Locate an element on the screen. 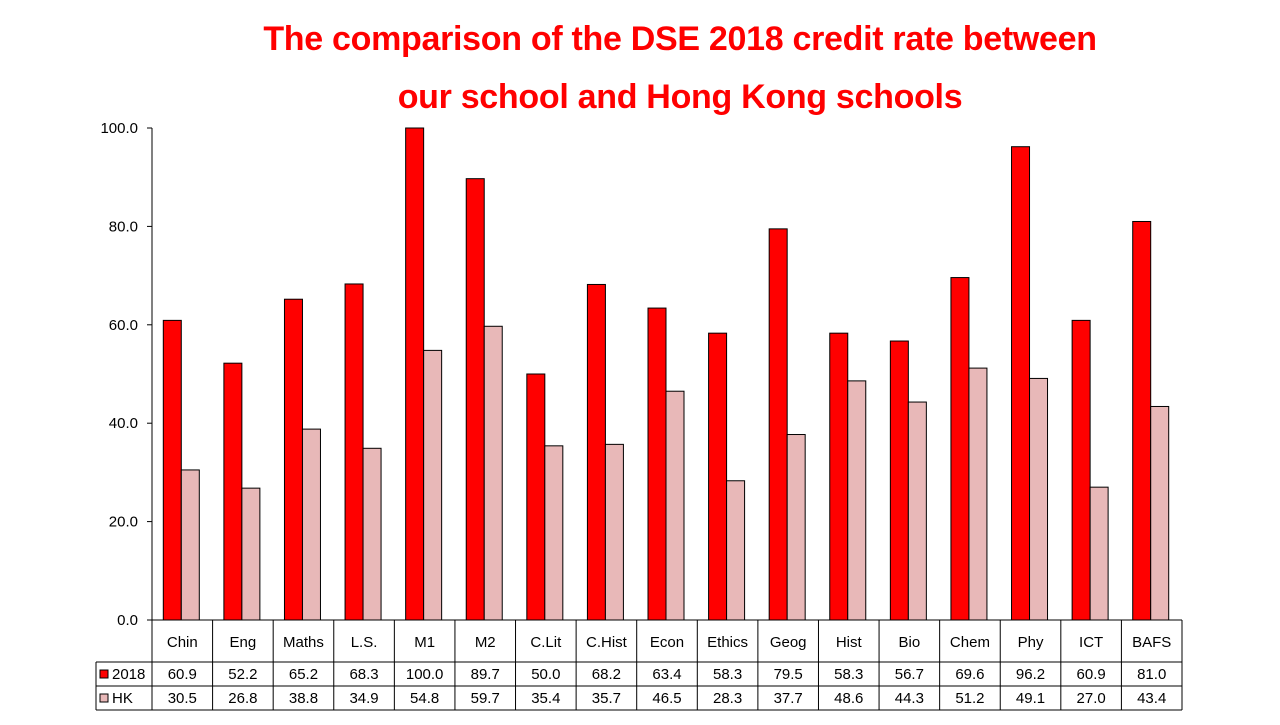 Image resolution: width=1280 pixels, height=725 pixels. bar-hk-ethics is located at coordinates (736, 550).